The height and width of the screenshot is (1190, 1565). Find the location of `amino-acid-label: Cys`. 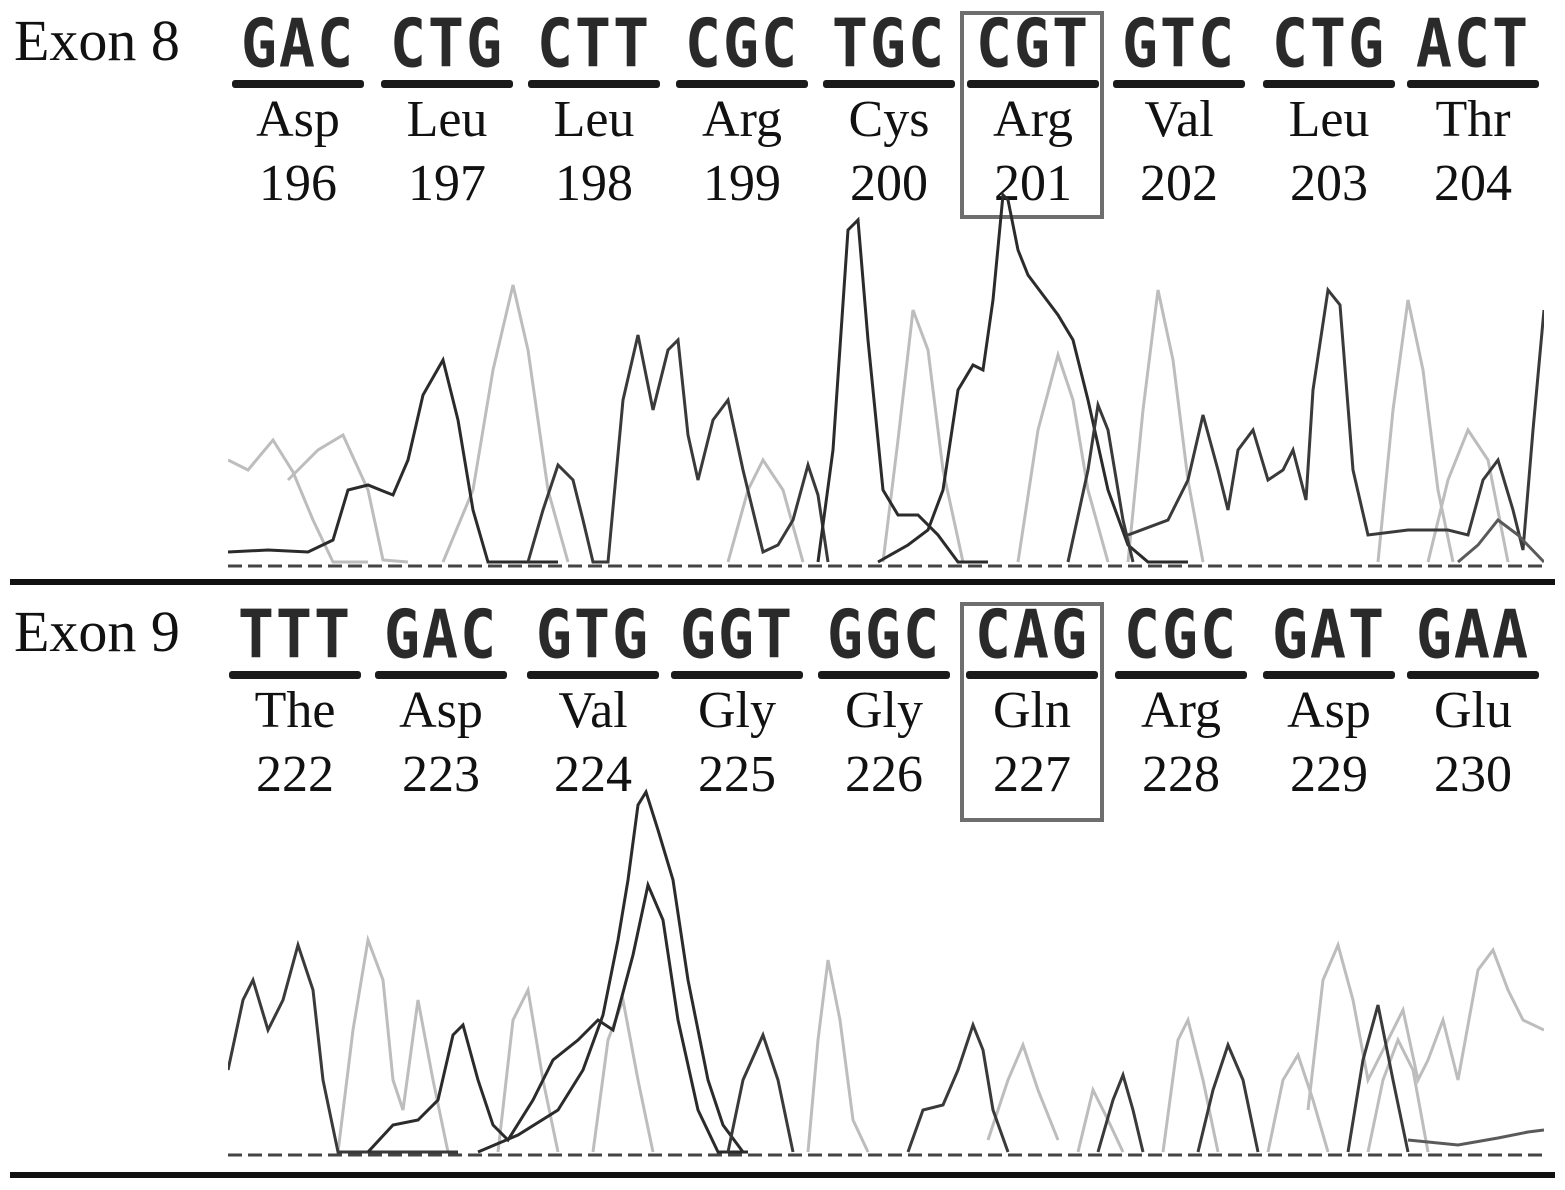

amino-acid-label: Cys is located at coordinates (889, 119).